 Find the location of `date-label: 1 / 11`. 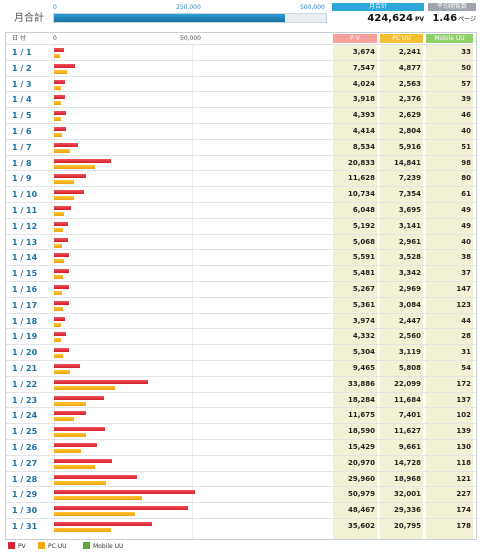

date-label: 1 / 11 is located at coordinates (25, 210).